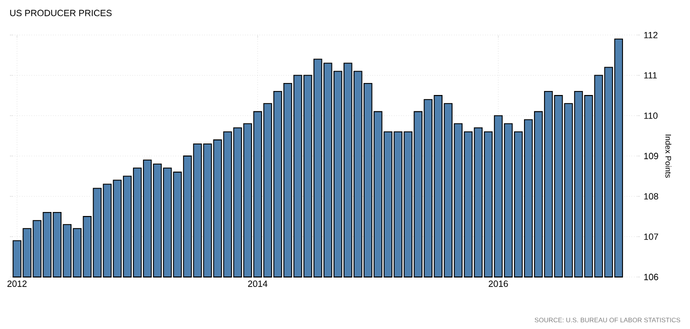 The width and height of the screenshot is (690, 329). I want to click on y-tick-label: 112, so click(651, 35).